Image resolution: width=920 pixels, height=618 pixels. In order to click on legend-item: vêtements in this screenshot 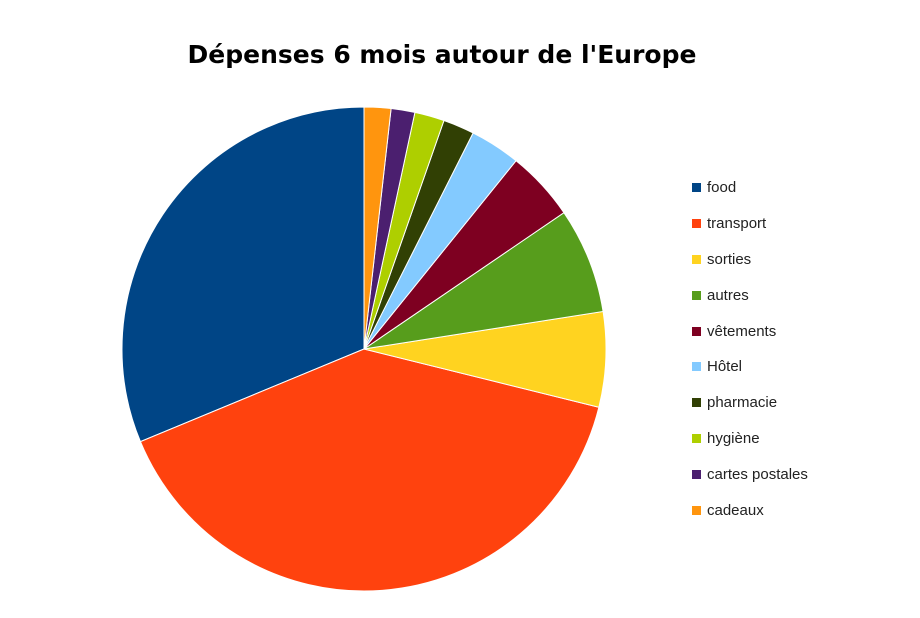, I will do `click(750, 331)`.